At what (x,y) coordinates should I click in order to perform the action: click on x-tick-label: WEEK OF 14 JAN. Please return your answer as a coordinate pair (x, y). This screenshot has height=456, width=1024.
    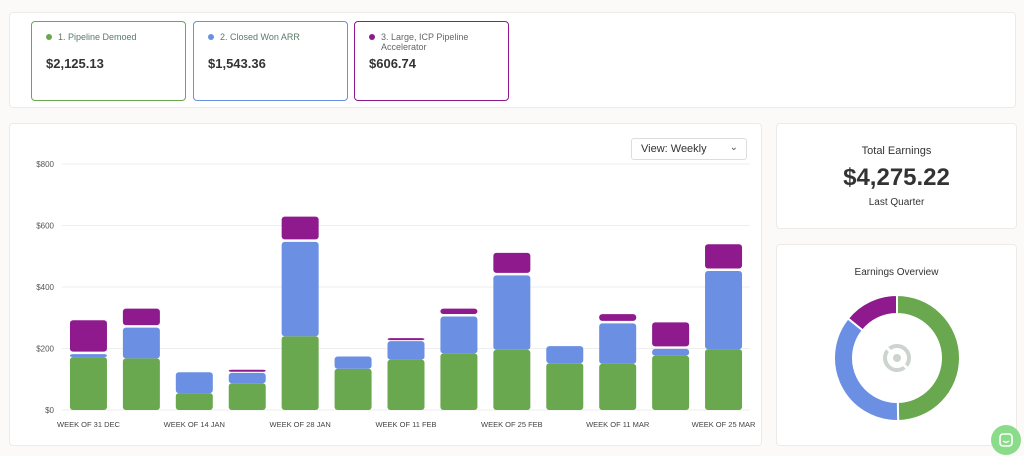
    Looking at the image, I should click on (194, 424).